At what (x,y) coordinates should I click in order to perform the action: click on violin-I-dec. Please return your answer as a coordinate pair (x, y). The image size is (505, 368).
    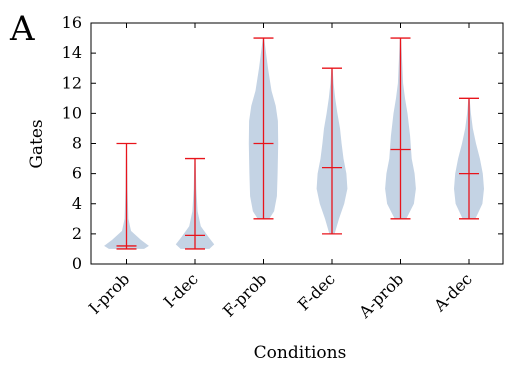
    Looking at the image, I should click on (195, 203).